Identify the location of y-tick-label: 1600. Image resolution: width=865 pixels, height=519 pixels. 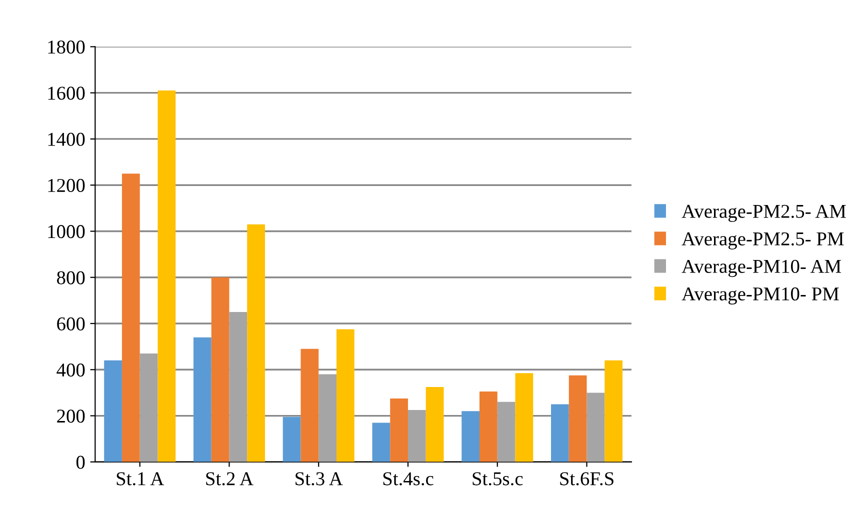
(66, 93).